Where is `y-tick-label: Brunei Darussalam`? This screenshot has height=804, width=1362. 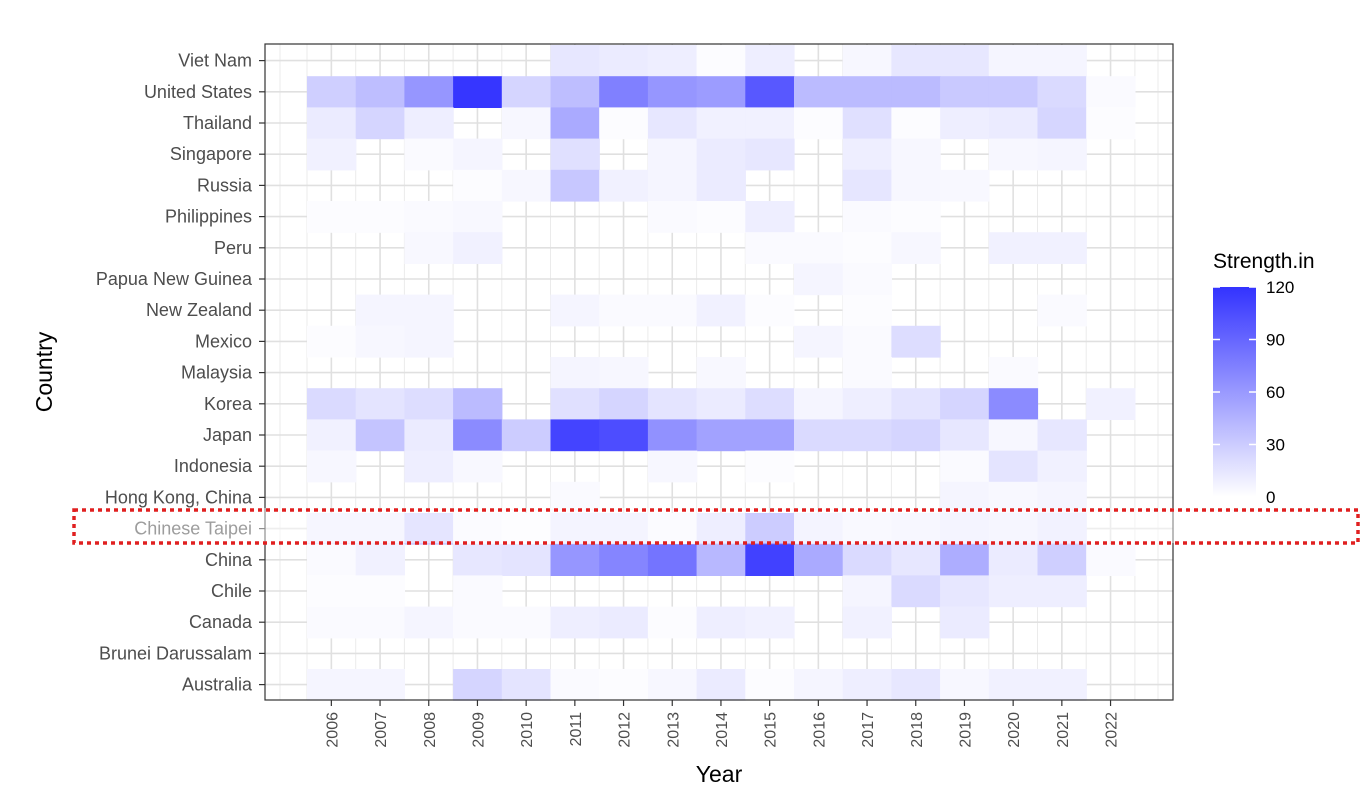
y-tick-label: Brunei Darussalam is located at coordinates (175, 653).